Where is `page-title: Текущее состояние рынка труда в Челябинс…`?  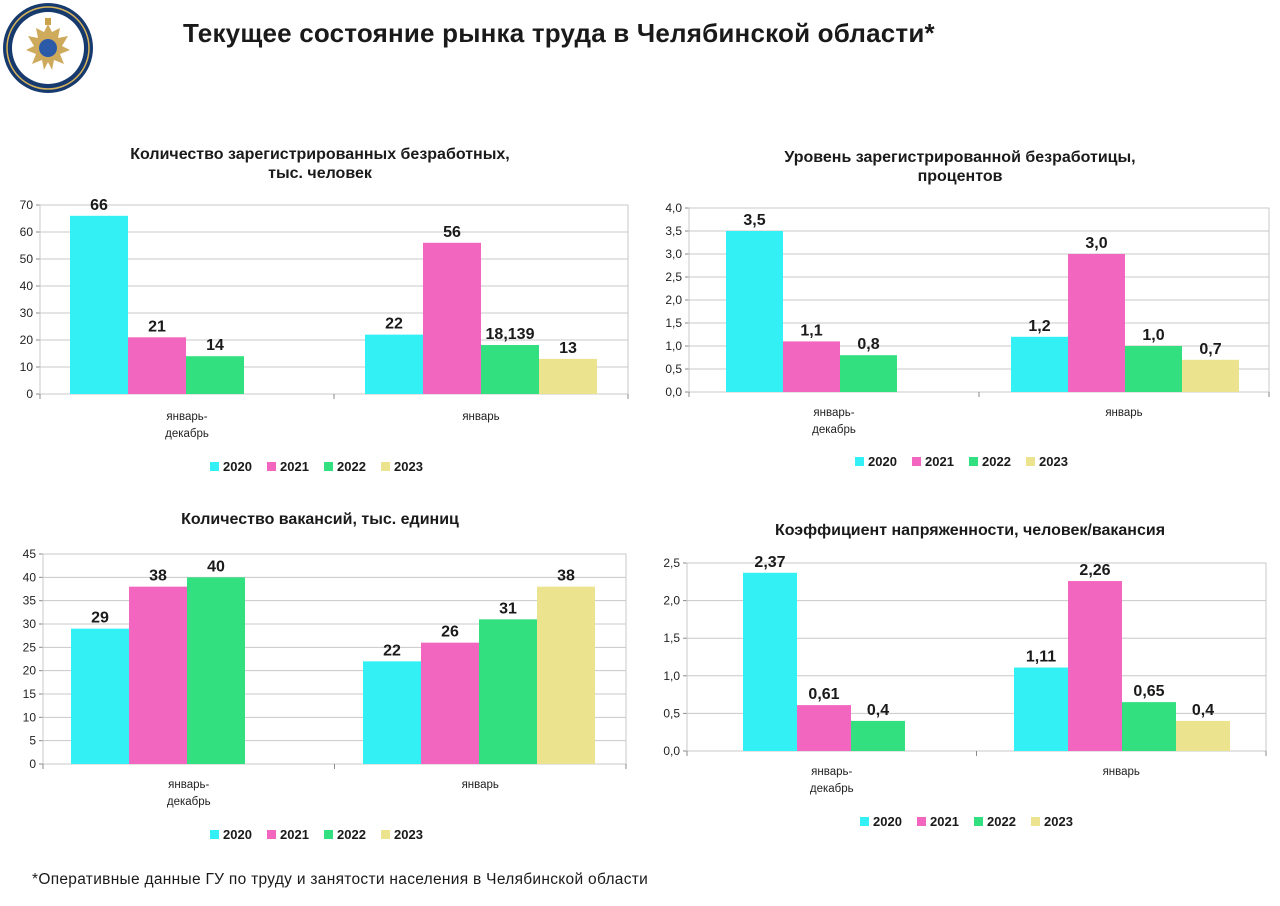
page-title: Текущее состояние рынка труда в Челябинс… is located at coordinates (559, 33).